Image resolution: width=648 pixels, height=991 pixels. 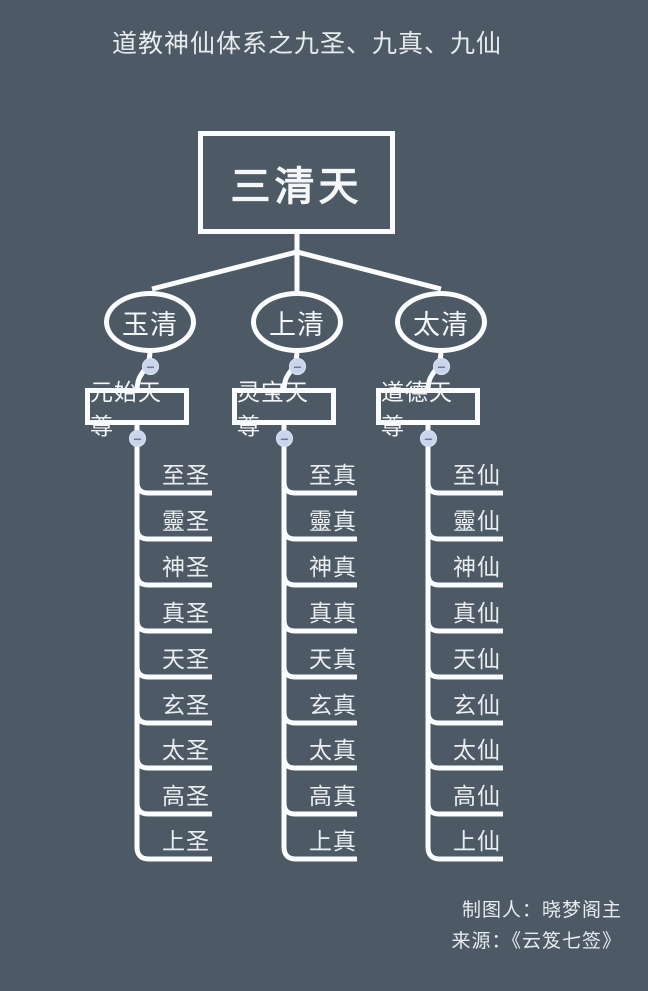 I want to click on rank-node: 太圣, so click(x=186, y=750).